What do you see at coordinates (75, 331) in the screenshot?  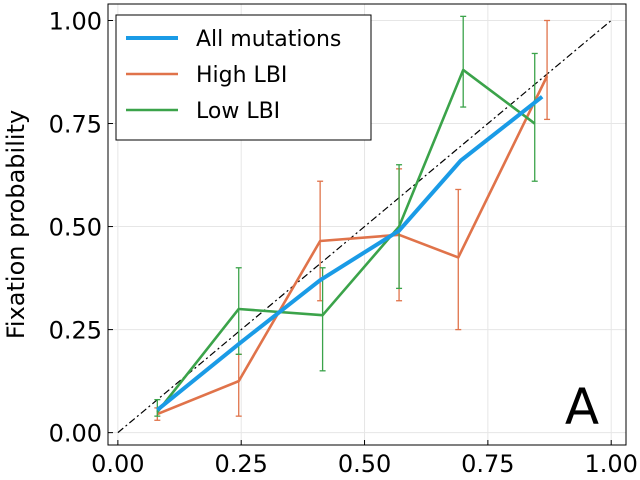 I see `y-tick-label-1: 0.25` at bounding box center [75, 331].